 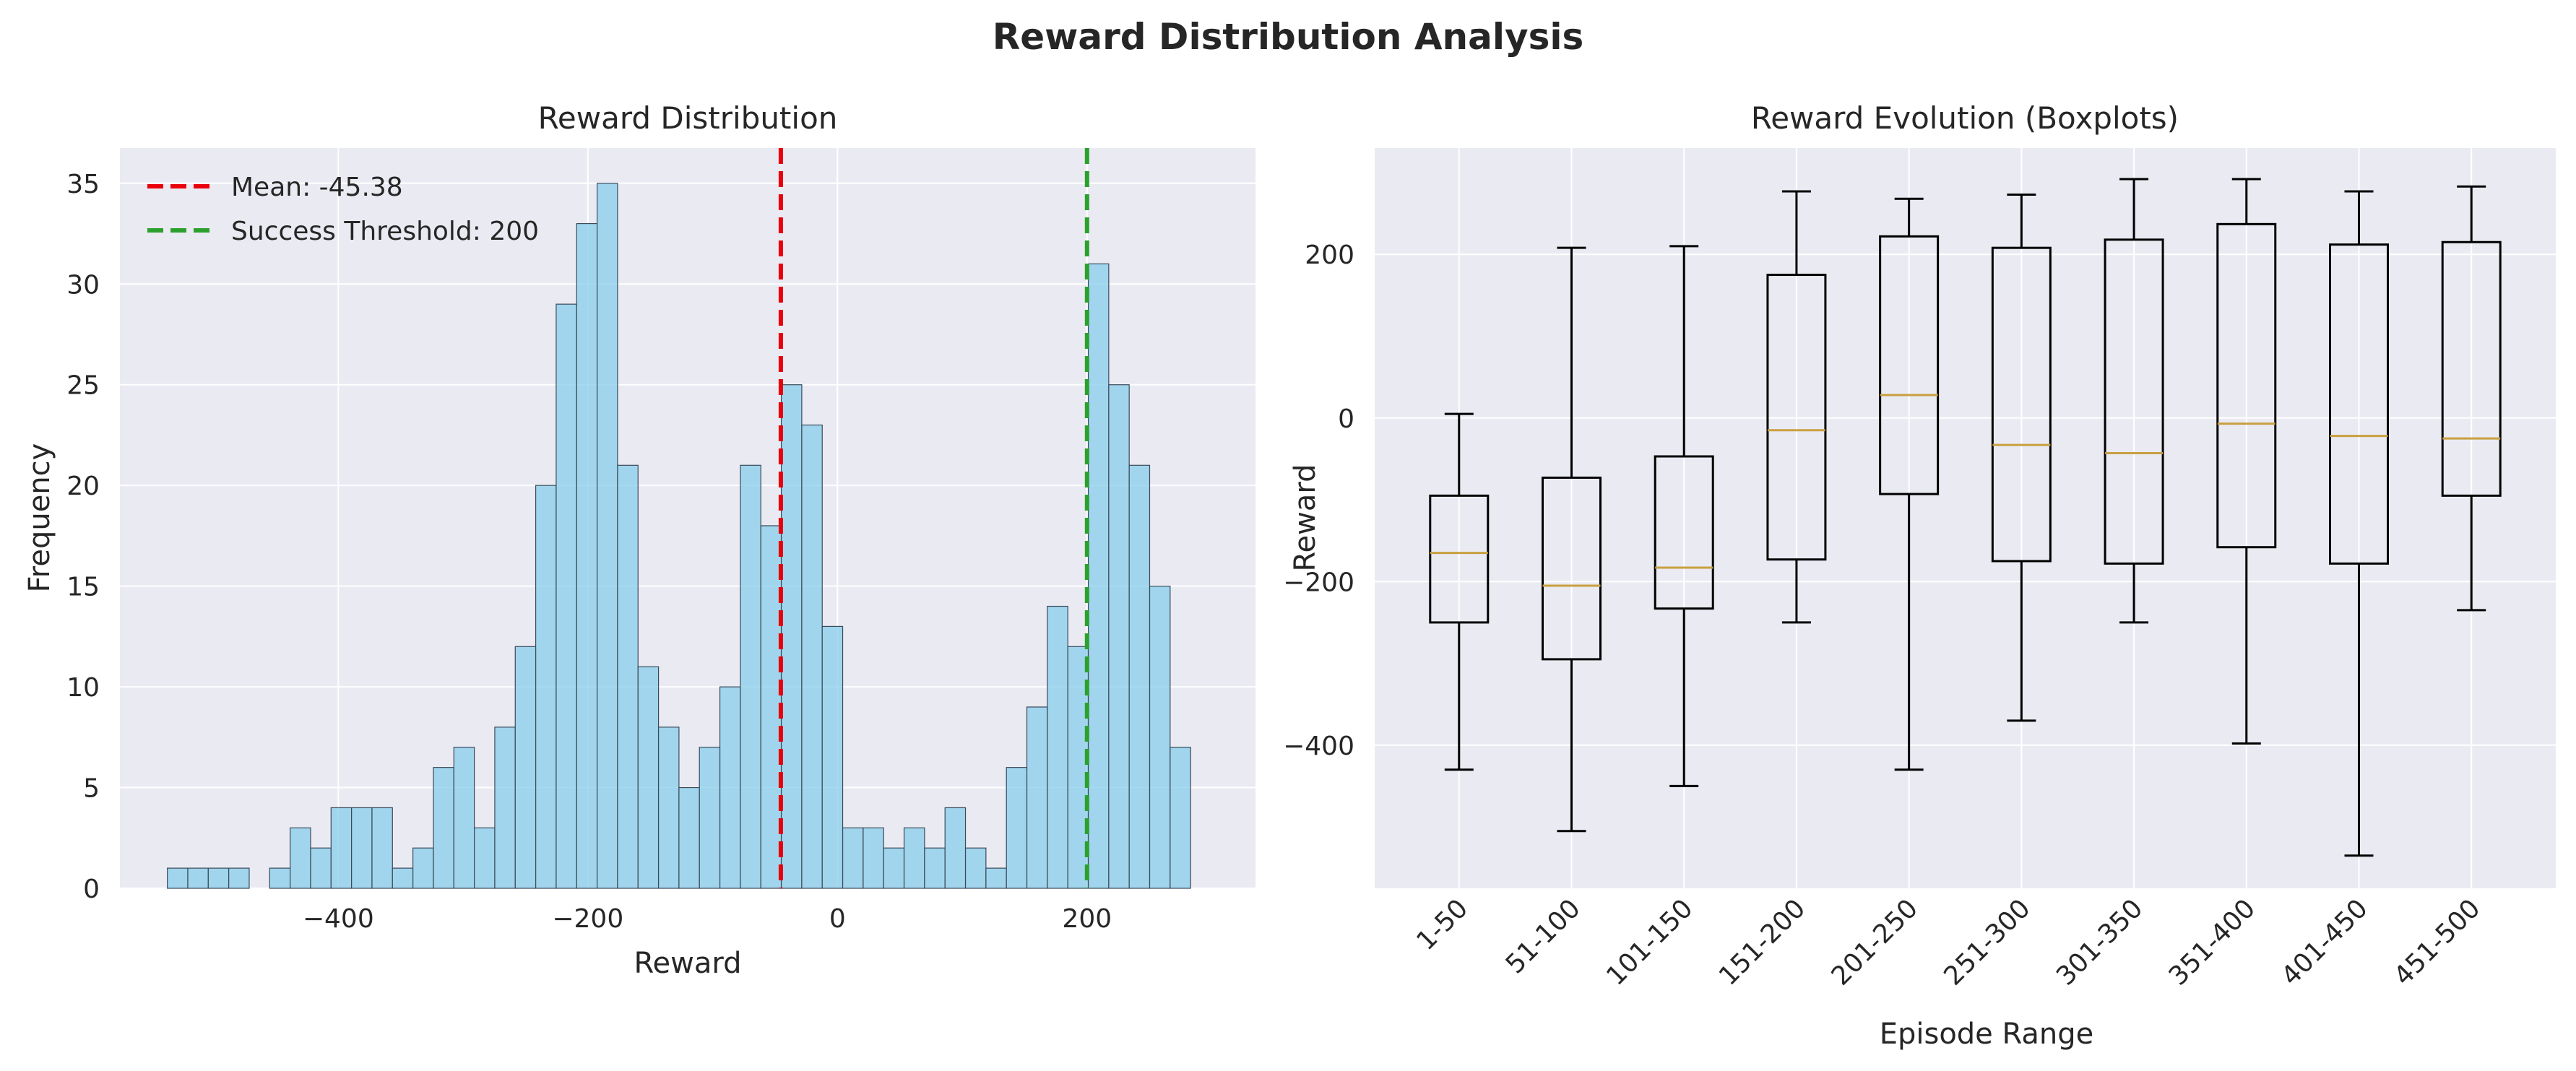 I want to click on histogram-x-tick-label: 0, so click(x=837, y=919).